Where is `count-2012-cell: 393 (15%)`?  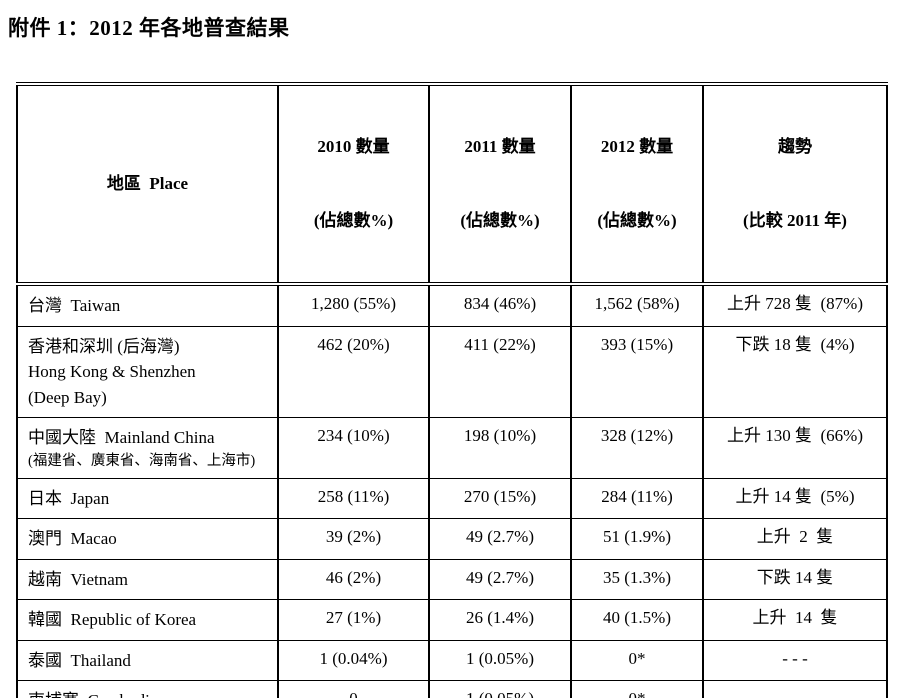
count-2012-cell: 393 (15%) is located at coordinates (637, 371).